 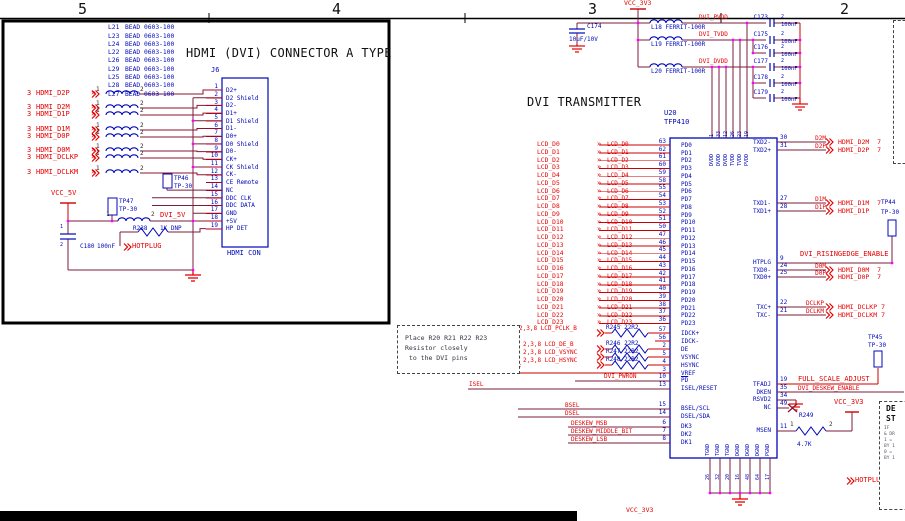 What do you see at coordinates (820, 199) in the screenshot?
I see `net-d1m: D1M` at bounding box center [820, 199].